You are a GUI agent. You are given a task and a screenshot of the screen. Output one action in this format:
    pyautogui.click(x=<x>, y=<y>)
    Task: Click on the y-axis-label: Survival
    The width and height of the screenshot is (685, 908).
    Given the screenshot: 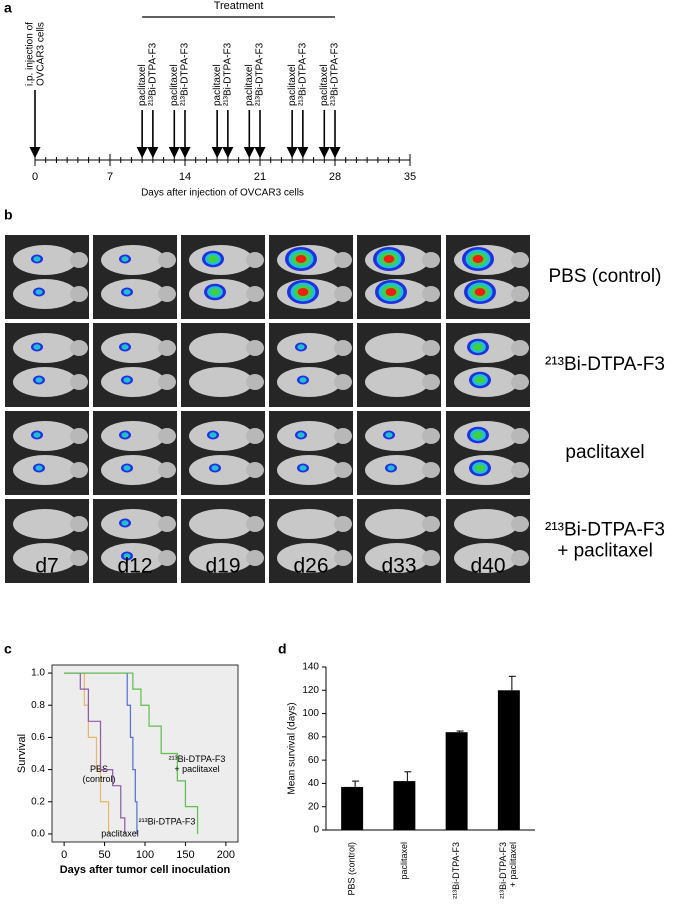 What is the action you would take?
    pyautogui.click(x=22, y=753)
    